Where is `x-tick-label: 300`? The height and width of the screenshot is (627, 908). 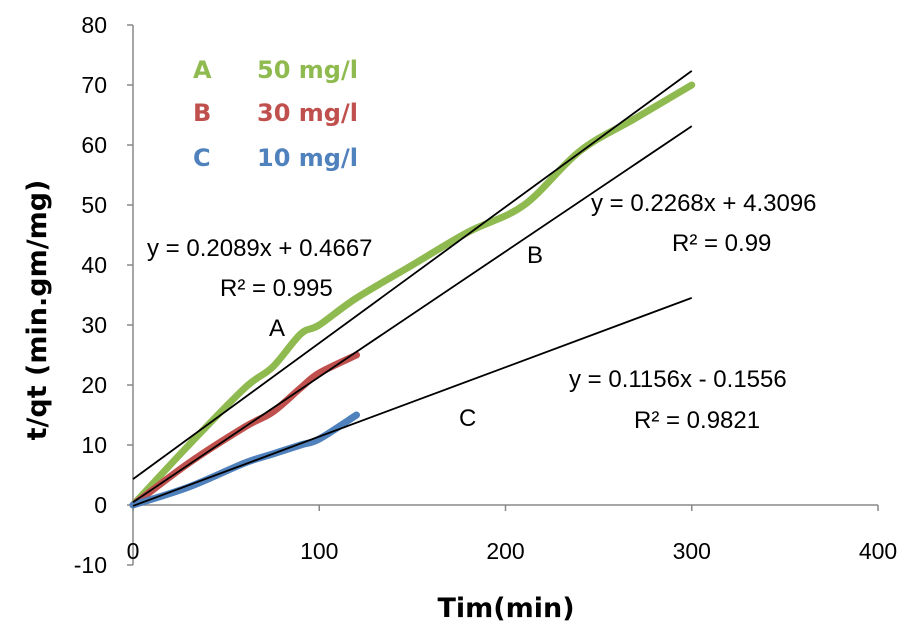
x-tick-label: 300 is located at coordinates (692, 551).